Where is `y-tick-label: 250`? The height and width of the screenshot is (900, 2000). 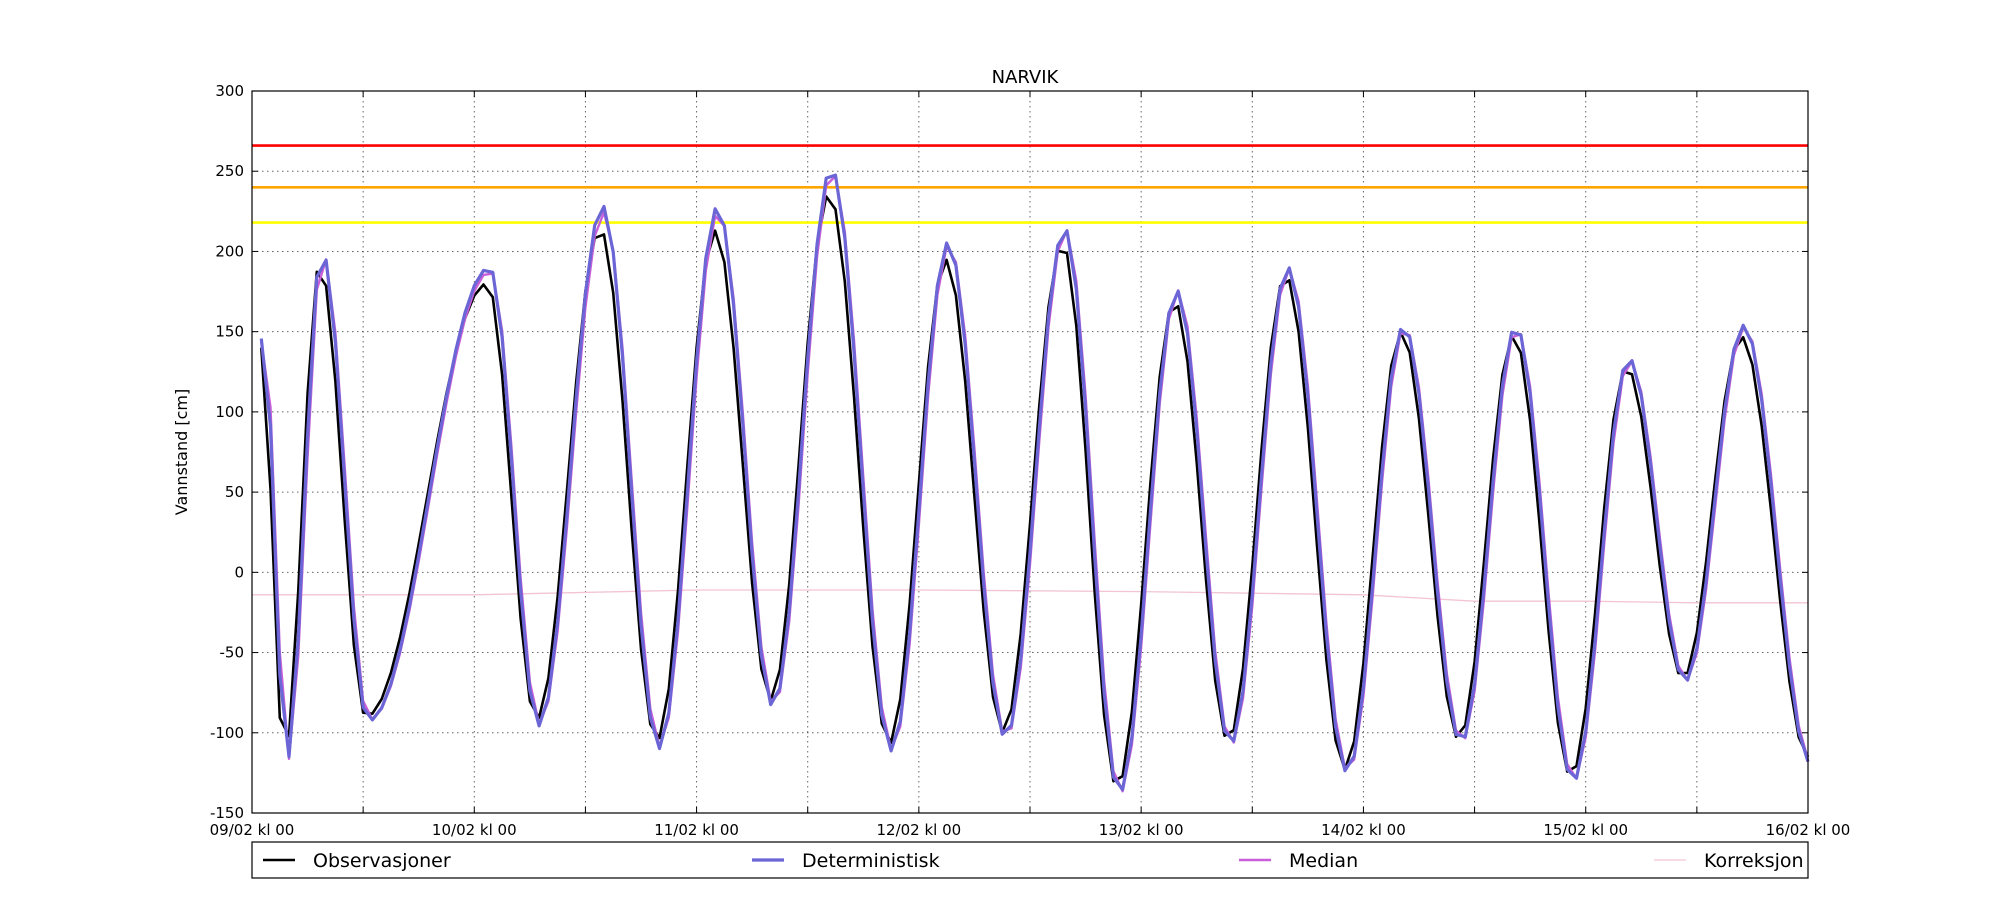 y-tick-label: 250 is located at coordinates (229, 171).